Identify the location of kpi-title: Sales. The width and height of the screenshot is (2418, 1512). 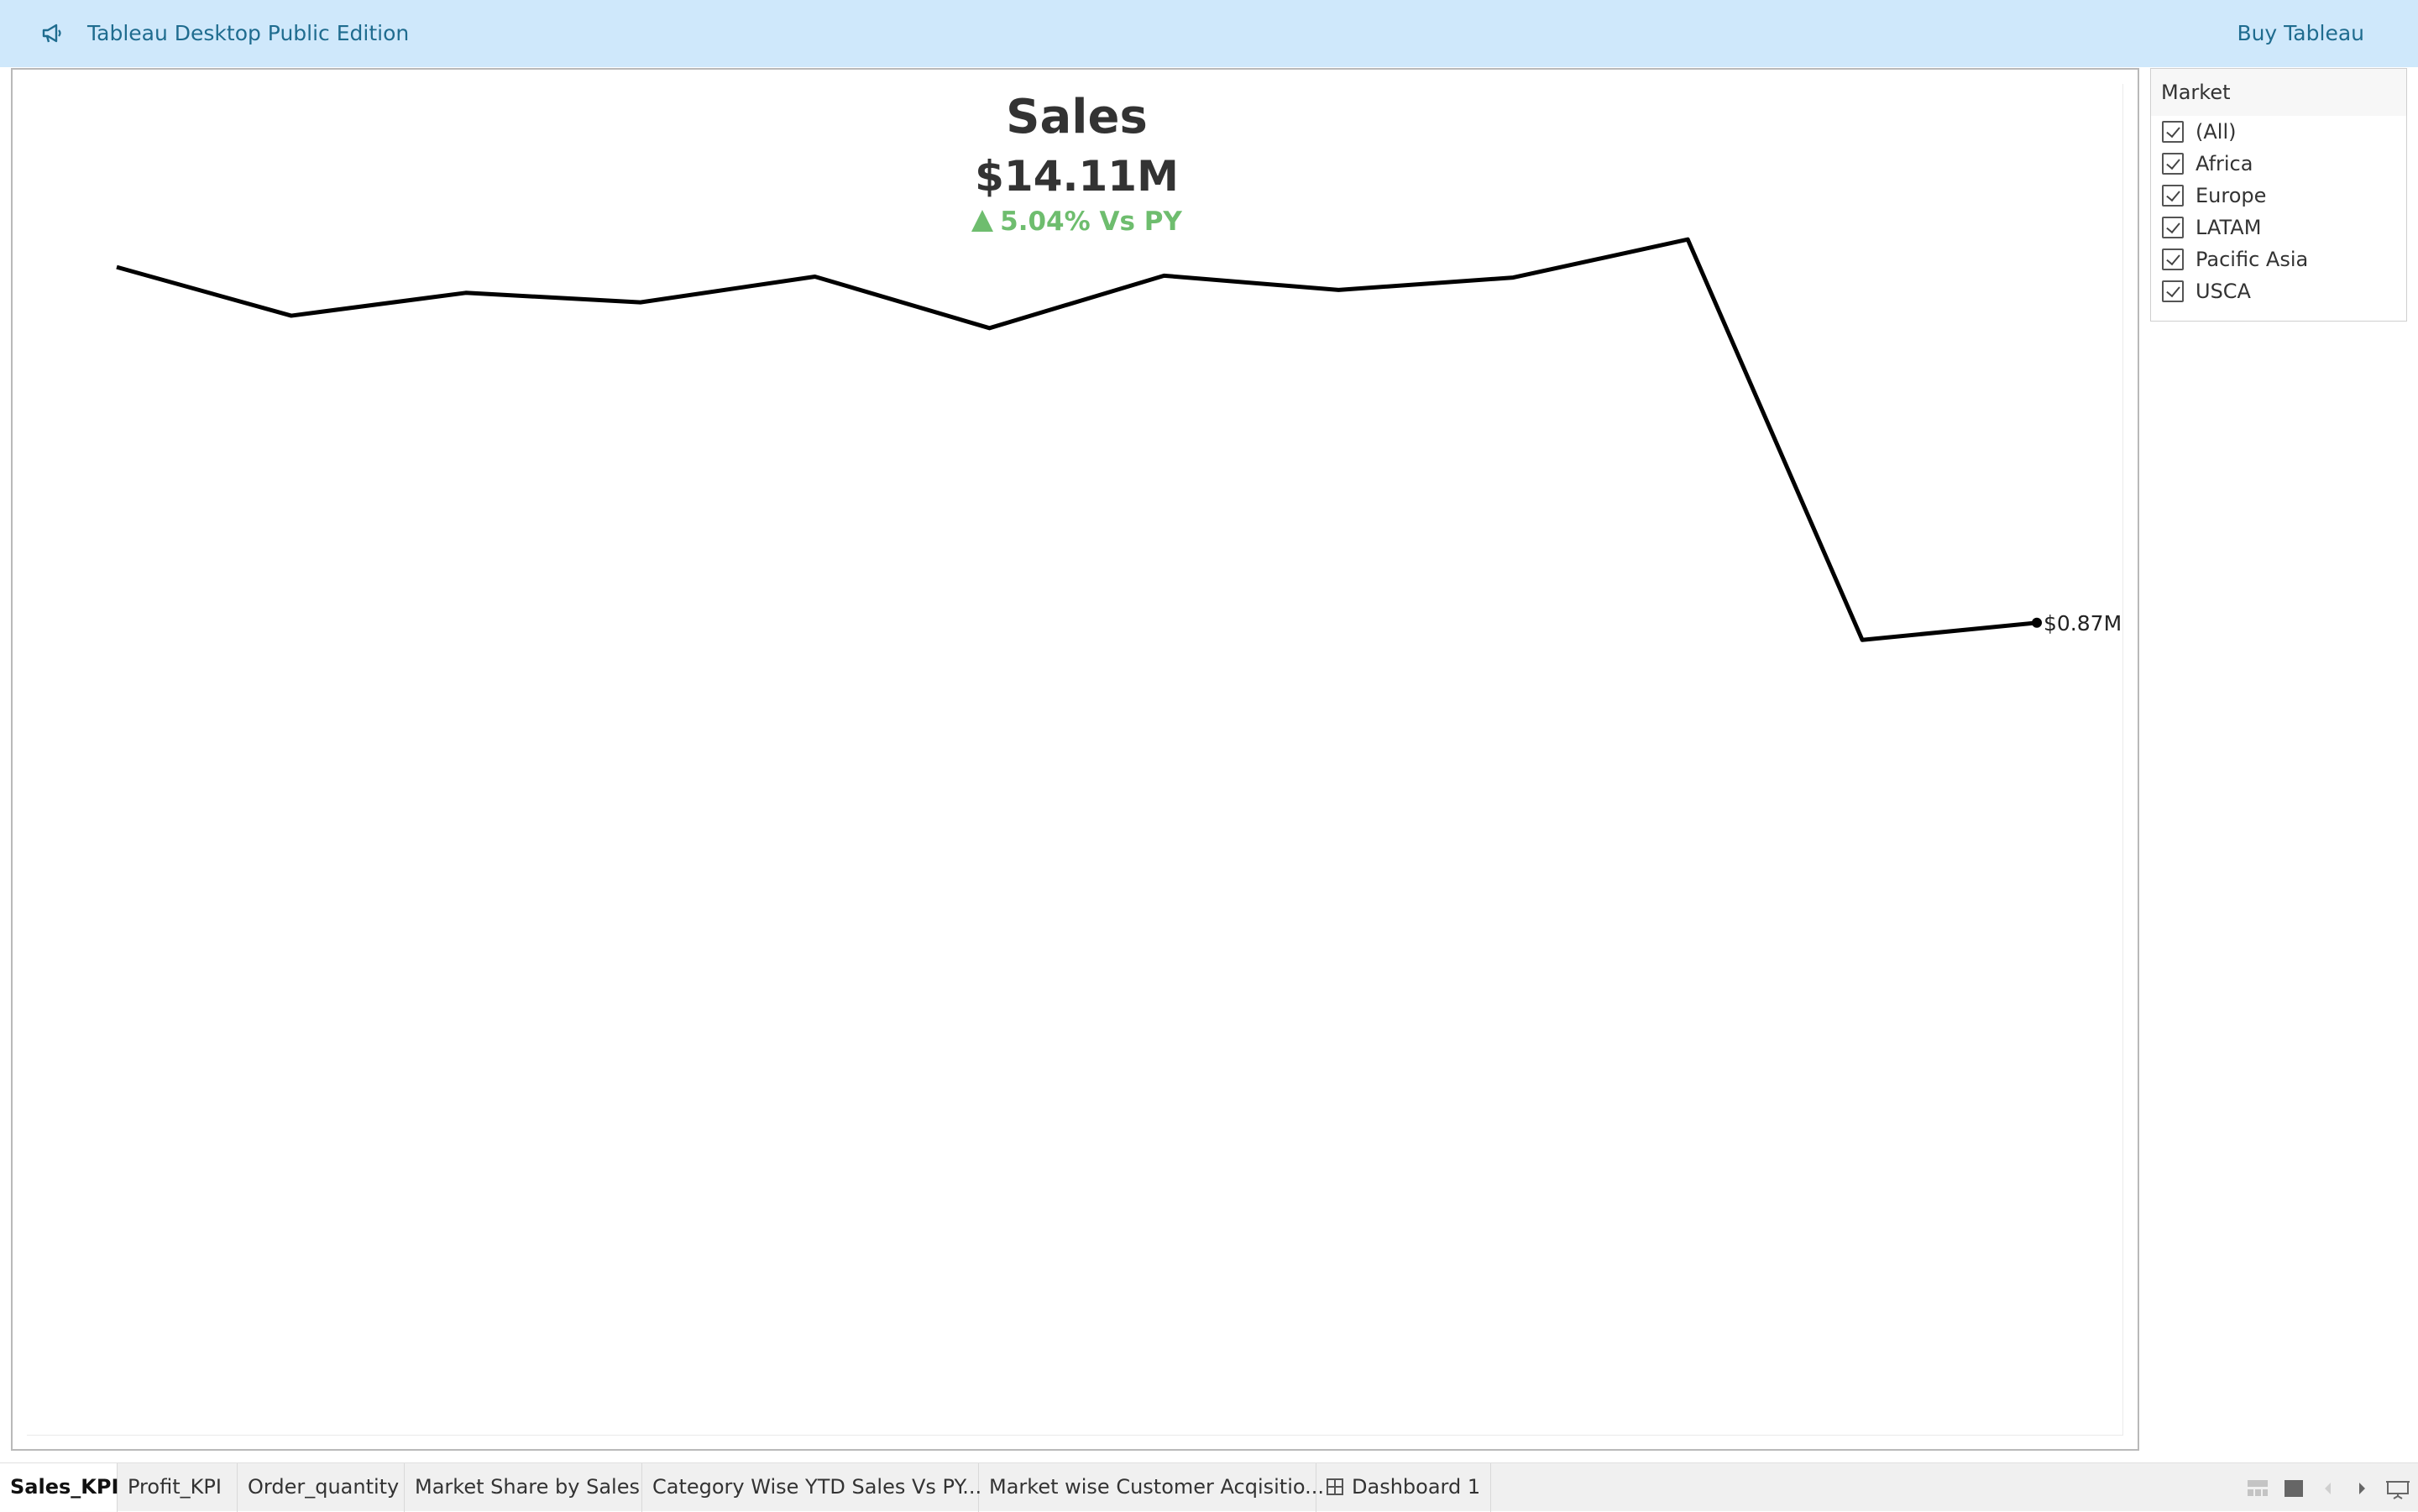
(1077, 117).